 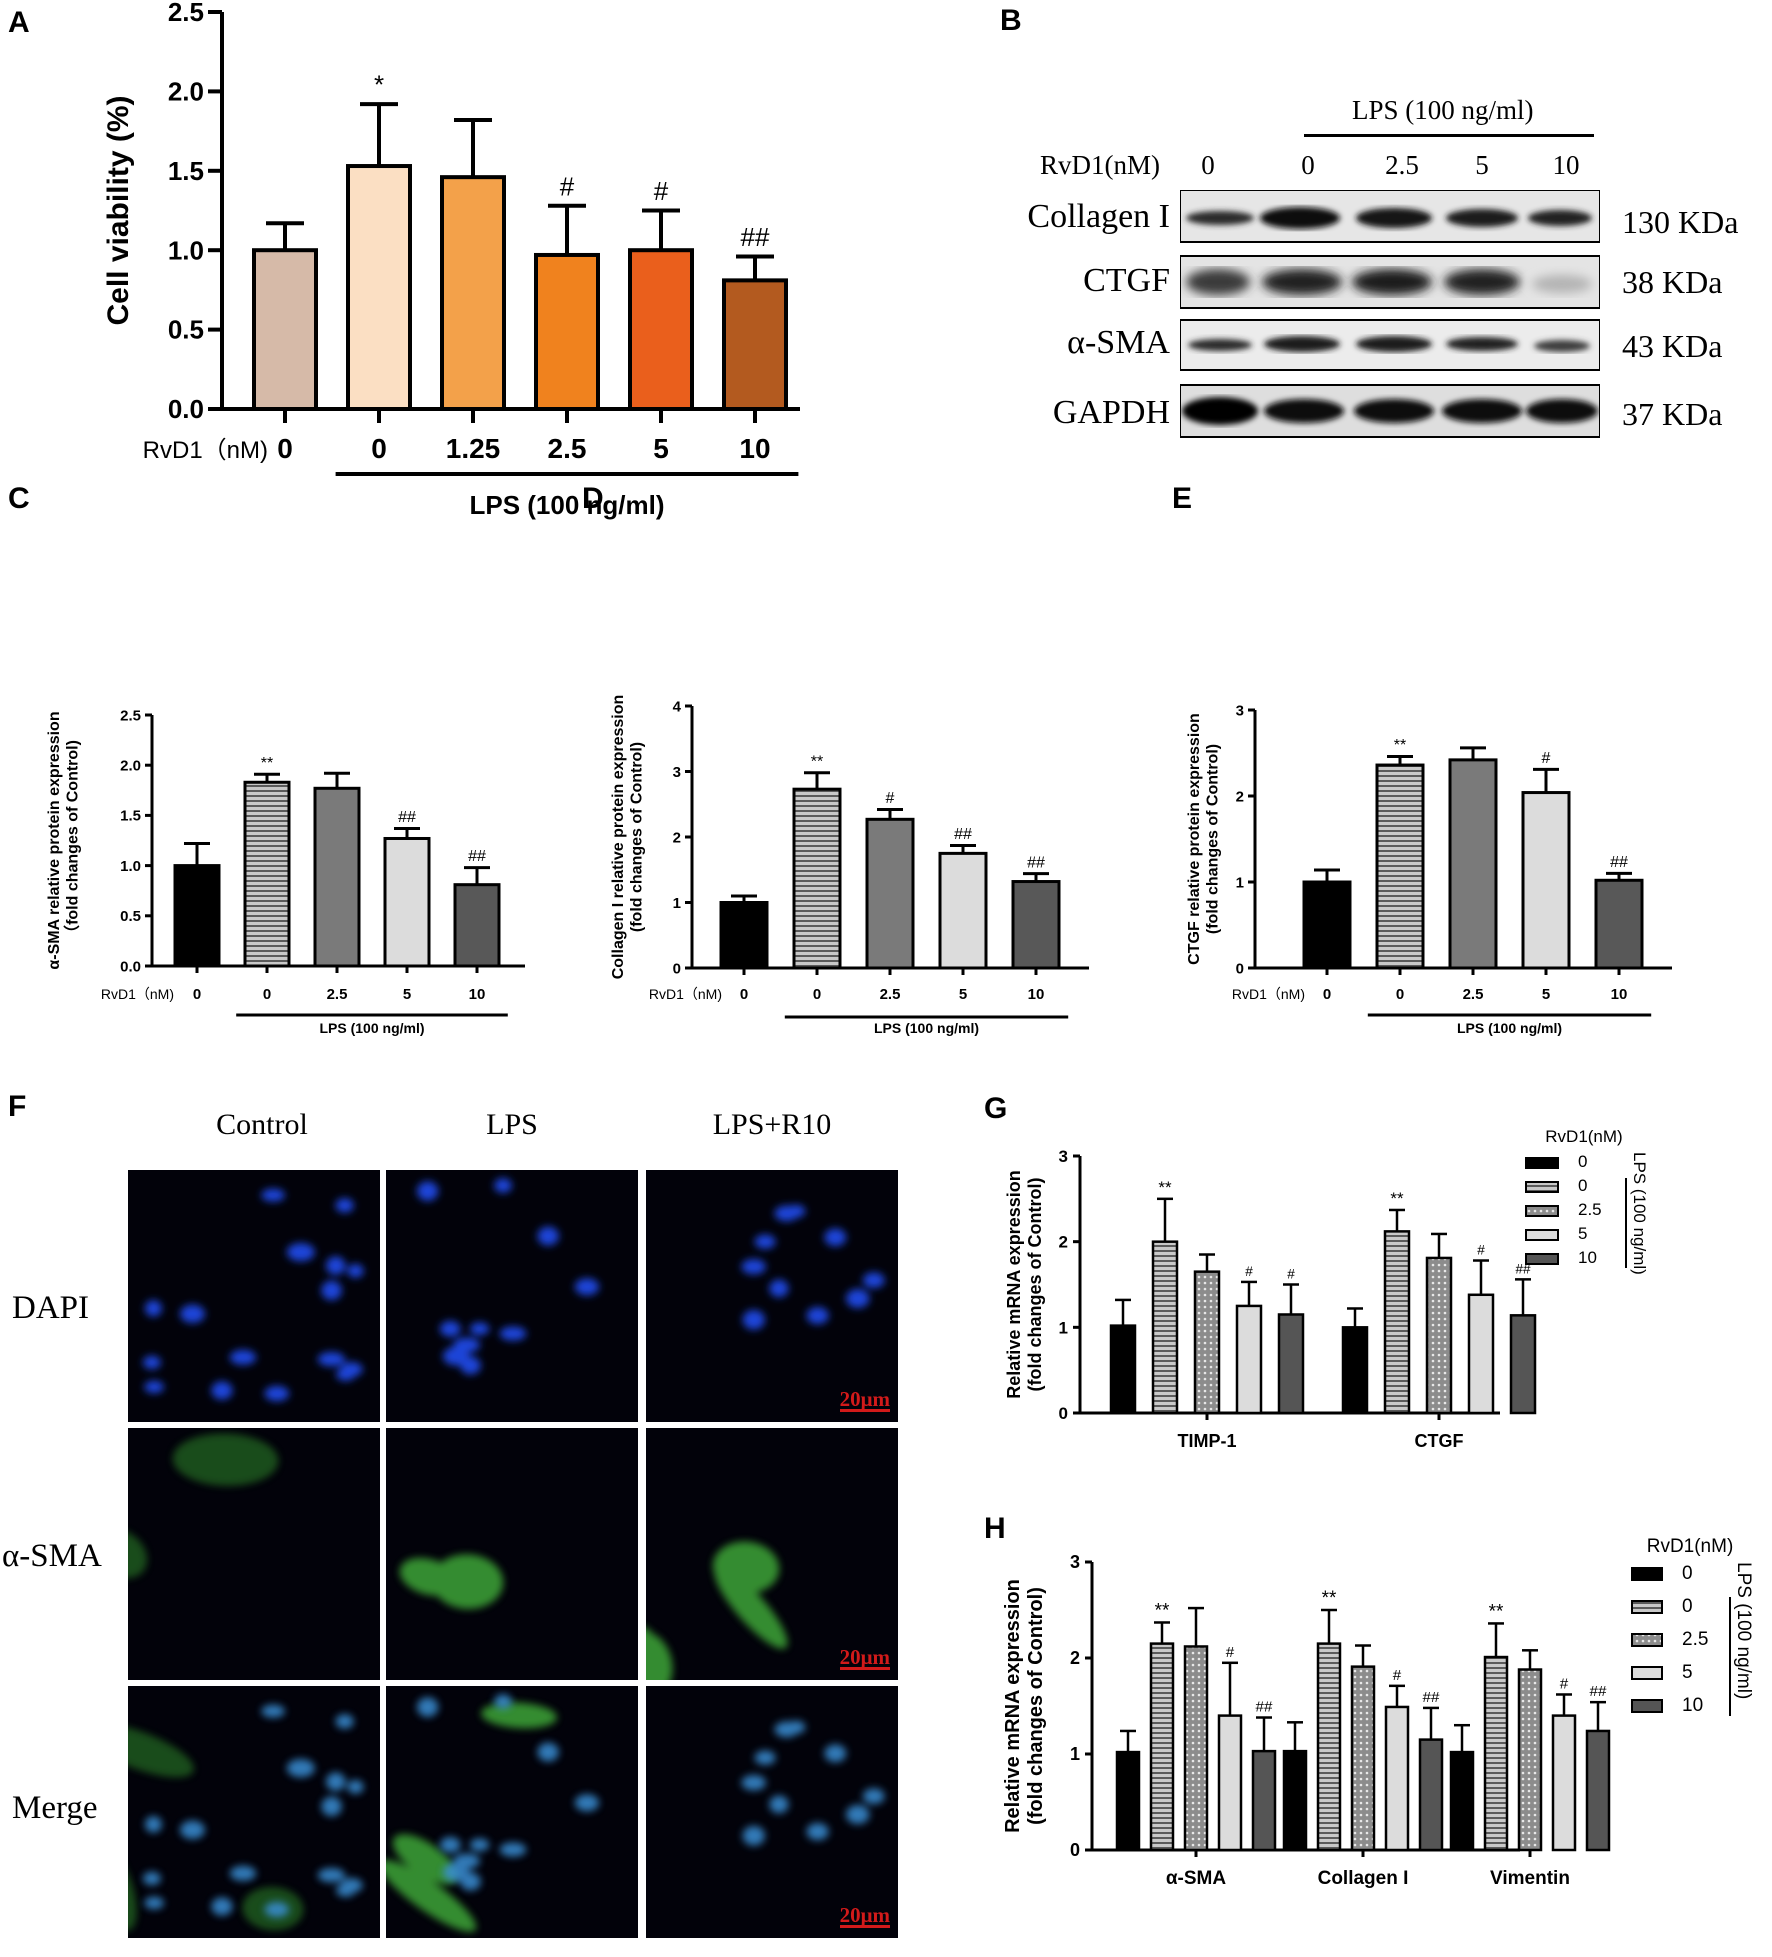 What do you see at coordinates (1680, 222) in the screenshot?
I see `blot-protein-size: 130 KDa` at bounding box center [1680, 222].